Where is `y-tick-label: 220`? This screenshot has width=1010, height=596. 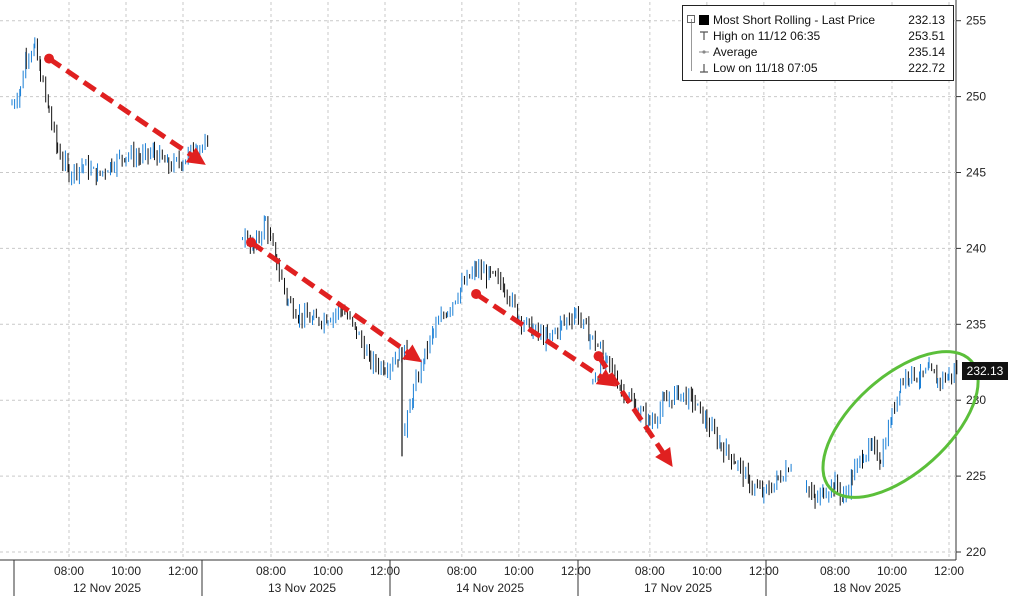 y-tick-label: 220 is located at coordinates (976, 552).